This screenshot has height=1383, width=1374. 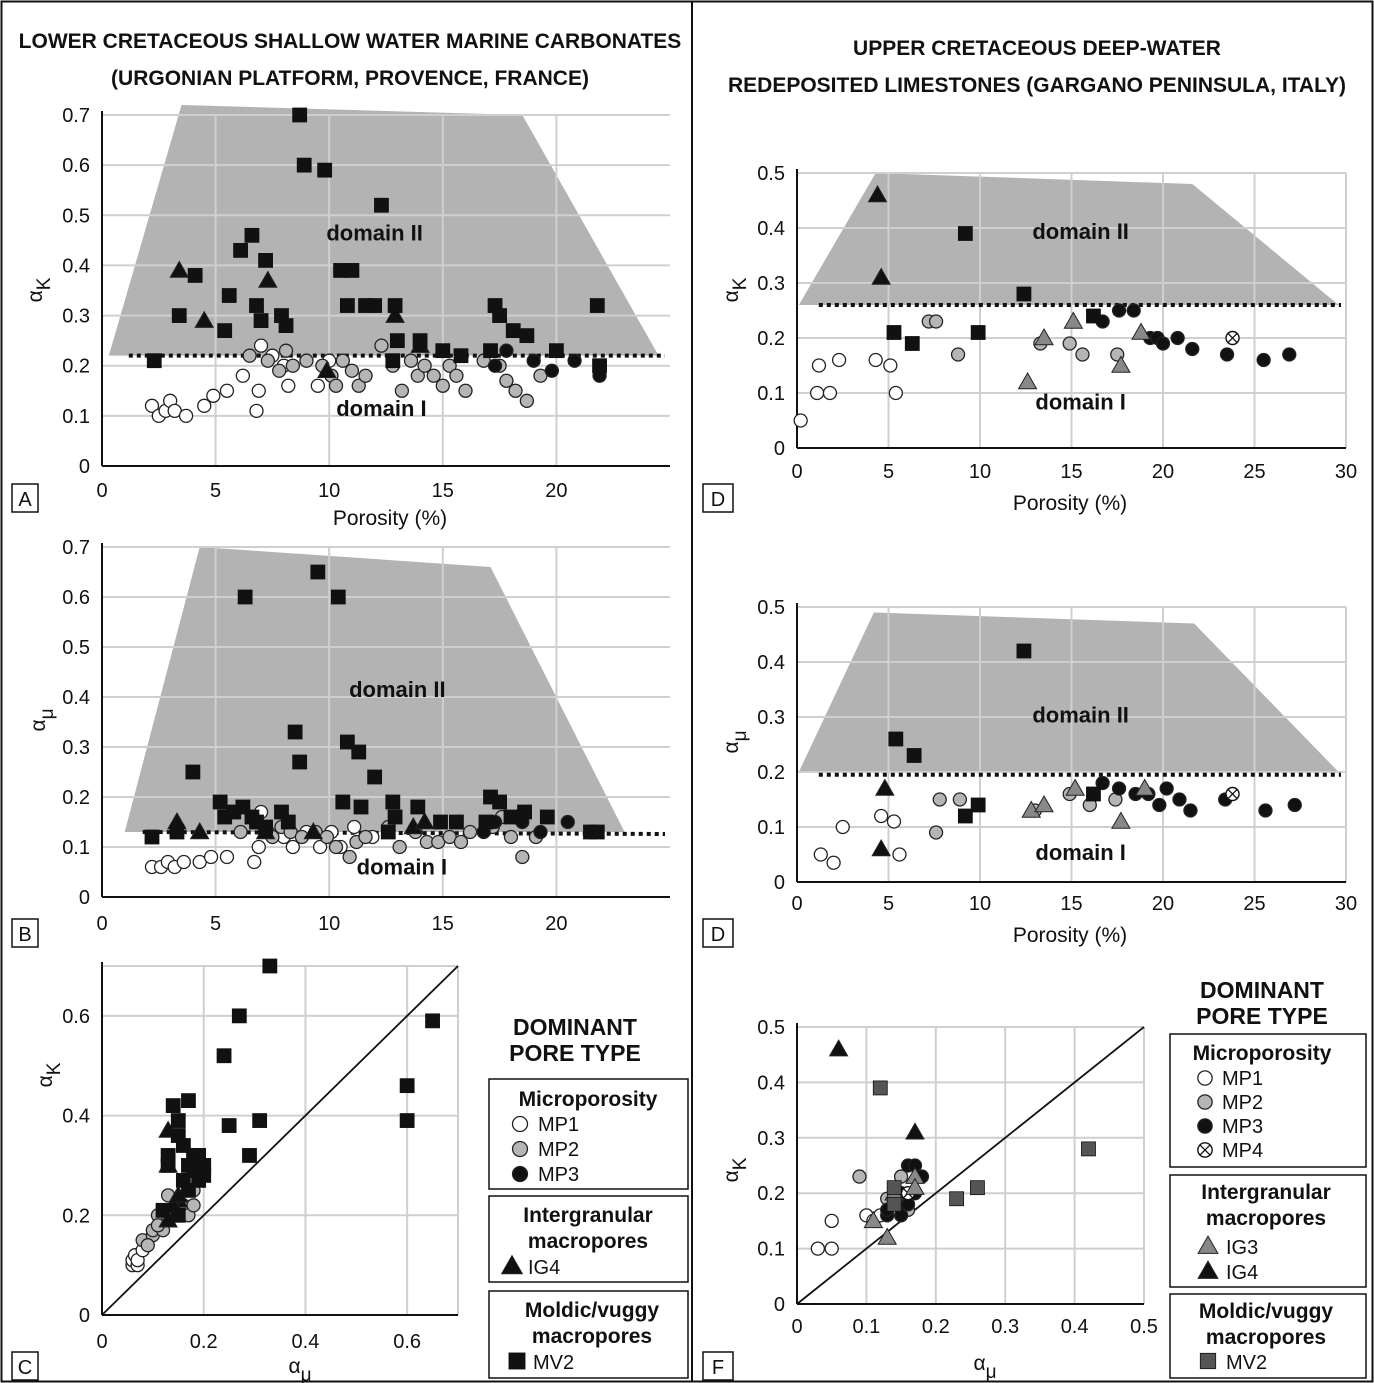 I want to click on domain-label: domain II, so click(x=397, y=689).